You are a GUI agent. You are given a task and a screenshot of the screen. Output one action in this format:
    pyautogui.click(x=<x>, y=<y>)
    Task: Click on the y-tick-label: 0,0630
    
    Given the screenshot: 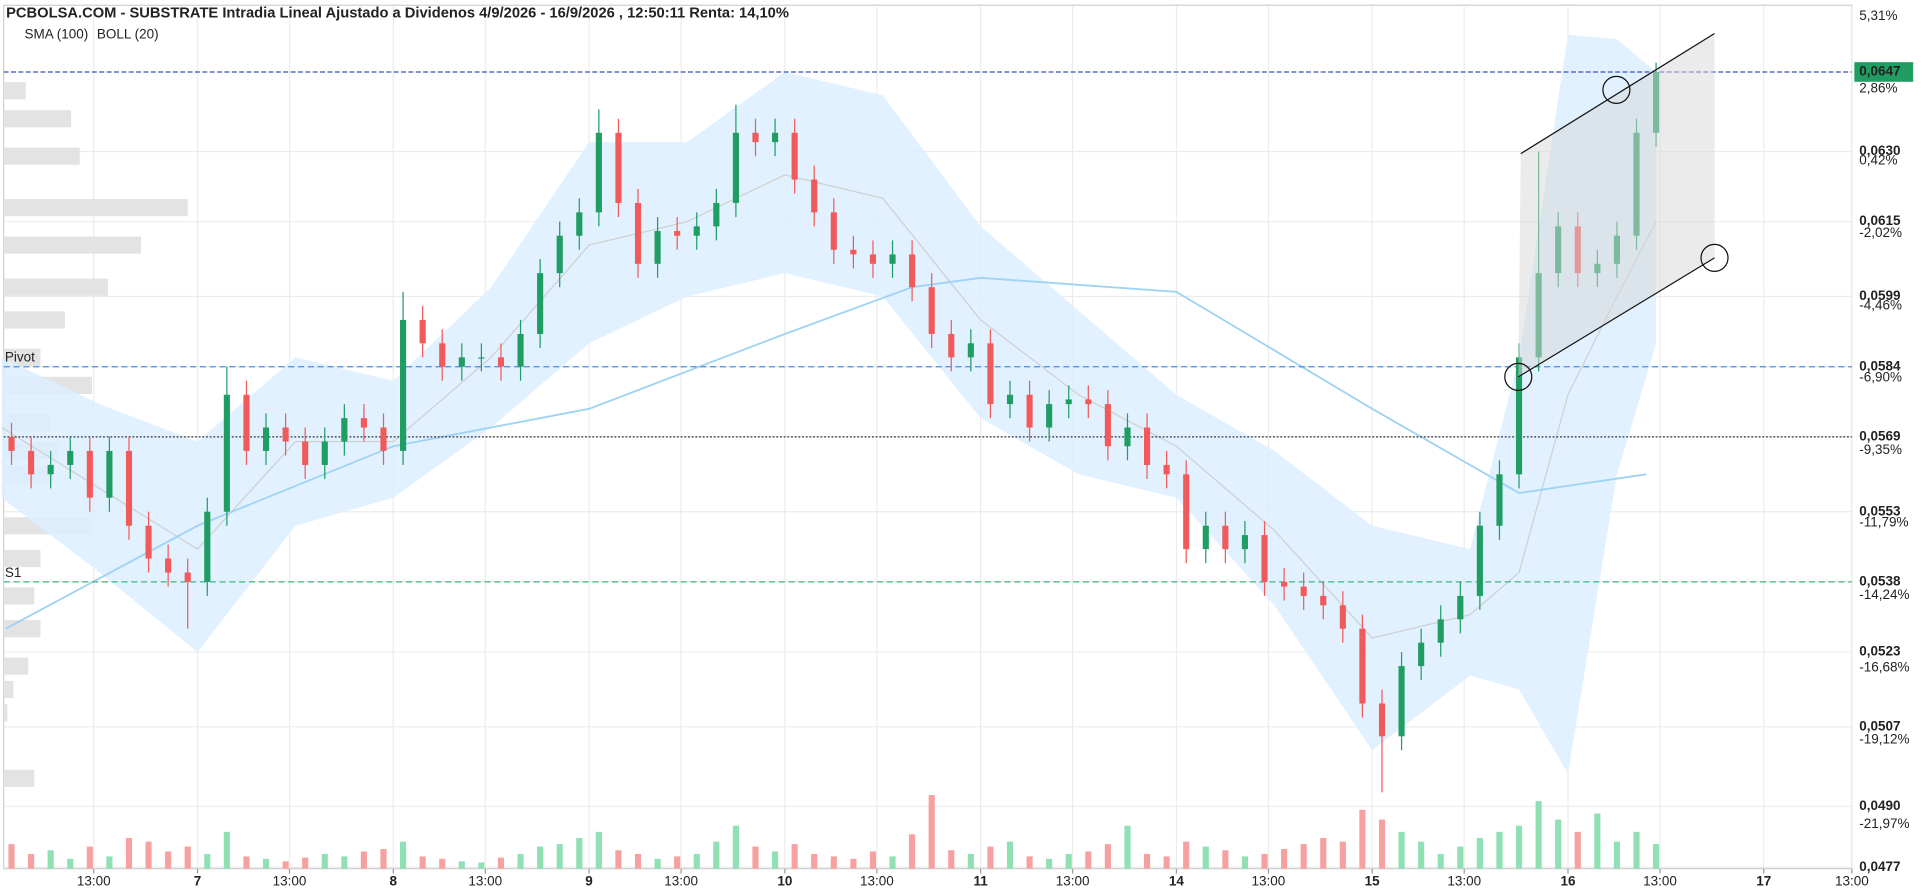 What is the action you would take?
    pyautogui.click(x=1879, y=150)
    